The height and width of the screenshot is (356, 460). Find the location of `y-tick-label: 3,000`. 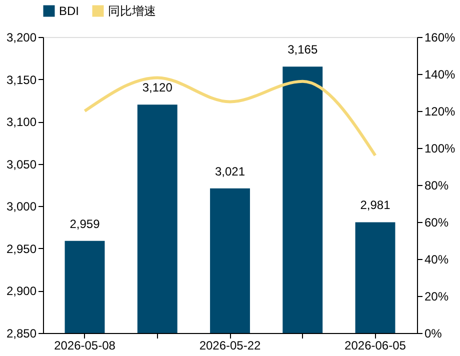

y-tick-label: 3,000 is located at coordinates (21, 207).